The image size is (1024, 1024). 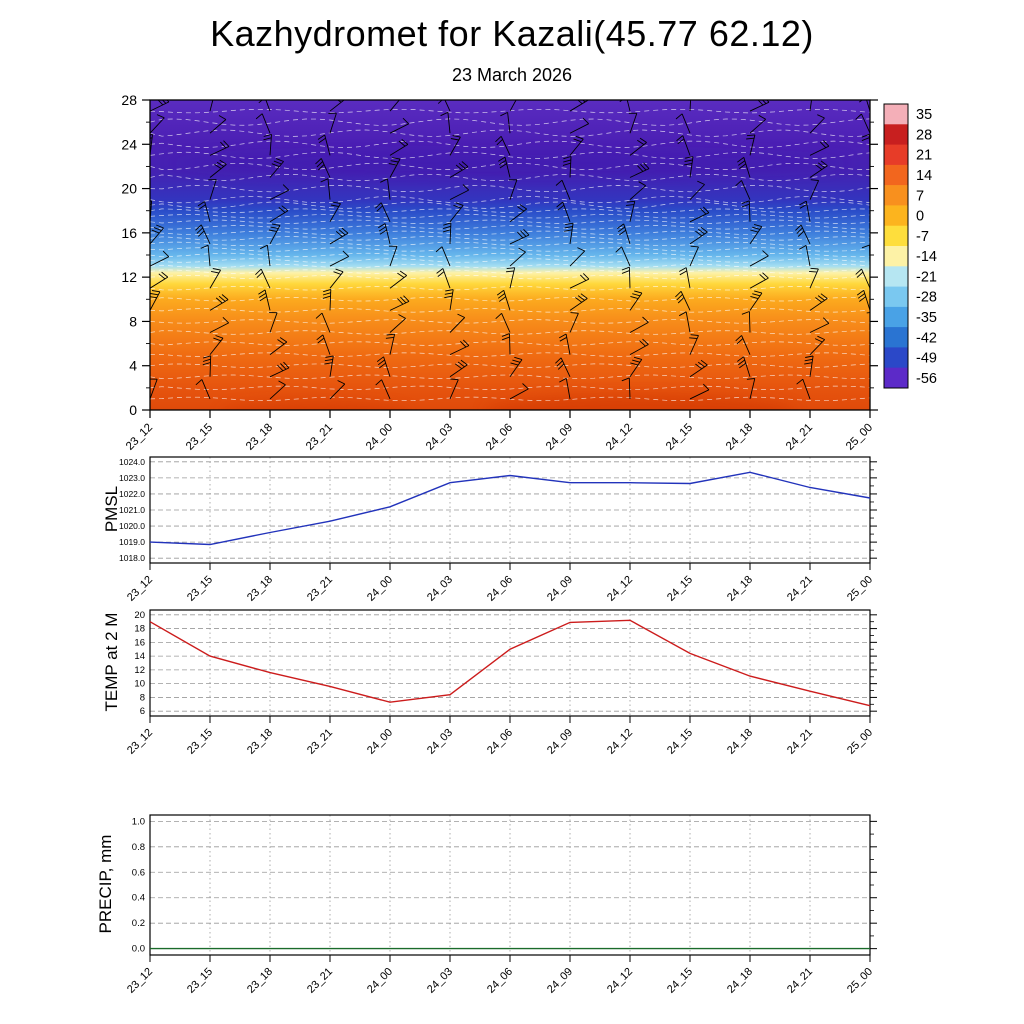 What do you see at coordinates (924, 115) in the screenshot?
I see `colorbar-label: 35` at bounding box center [924, 115].